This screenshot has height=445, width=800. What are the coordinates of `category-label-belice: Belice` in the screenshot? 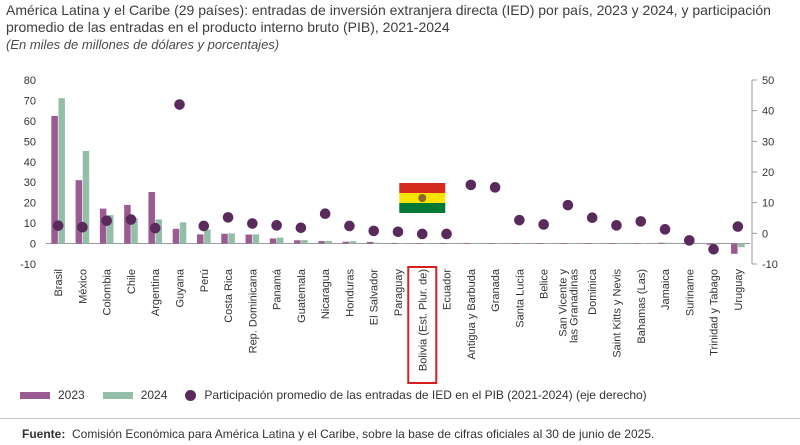 It's located at (545, 284).